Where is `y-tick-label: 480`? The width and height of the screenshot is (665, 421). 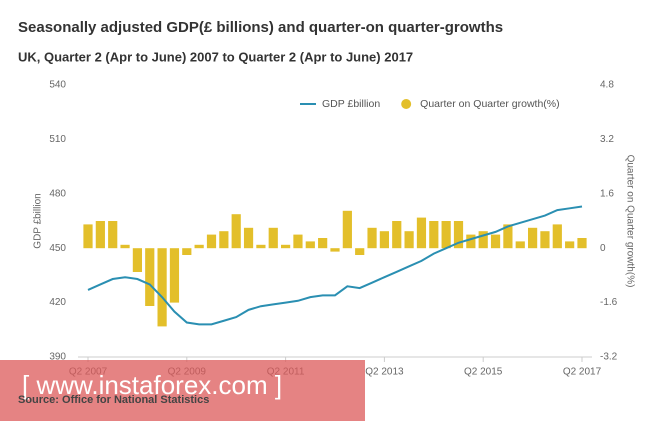 y-tick-label: 480 is located at coordinates (57, 193).